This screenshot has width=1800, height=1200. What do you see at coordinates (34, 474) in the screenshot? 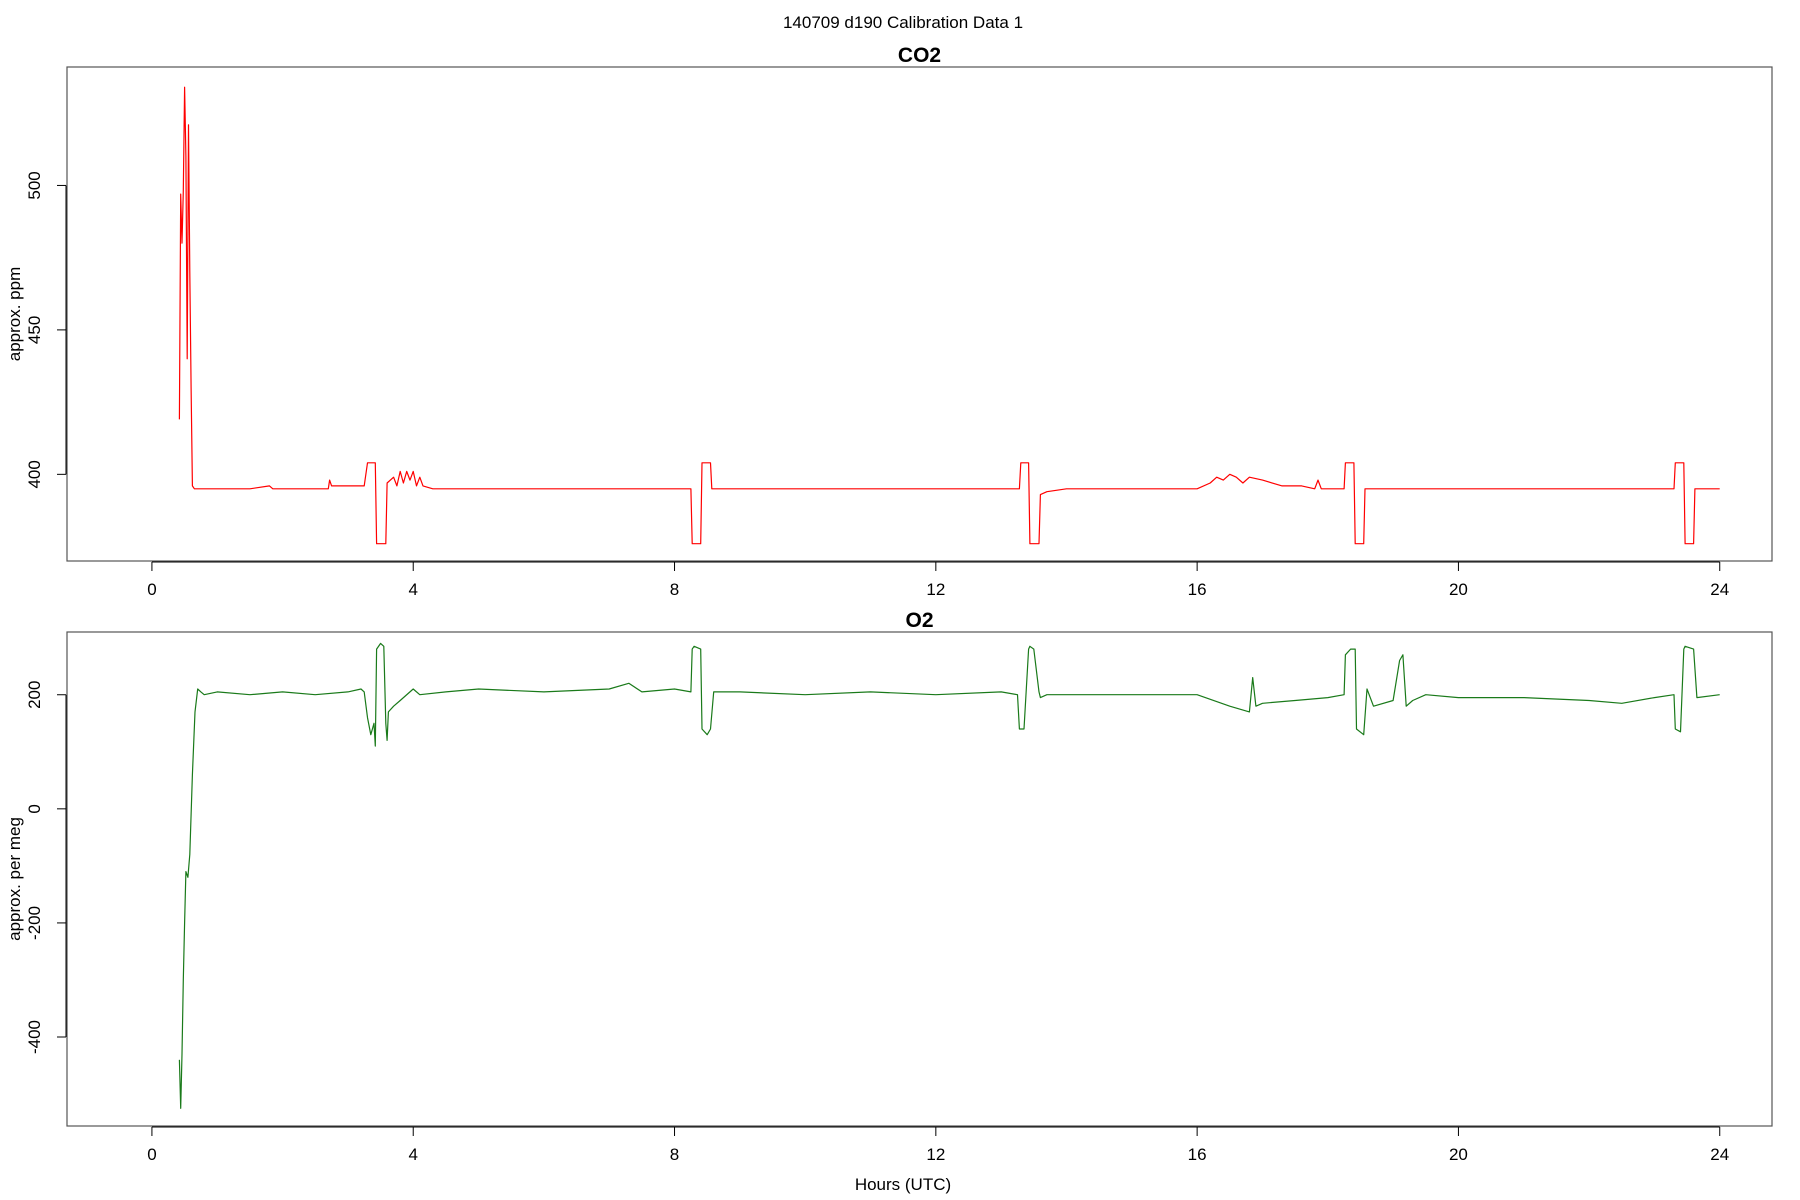
I see `y-tick-label: 400` at bounding box center [34, 474].